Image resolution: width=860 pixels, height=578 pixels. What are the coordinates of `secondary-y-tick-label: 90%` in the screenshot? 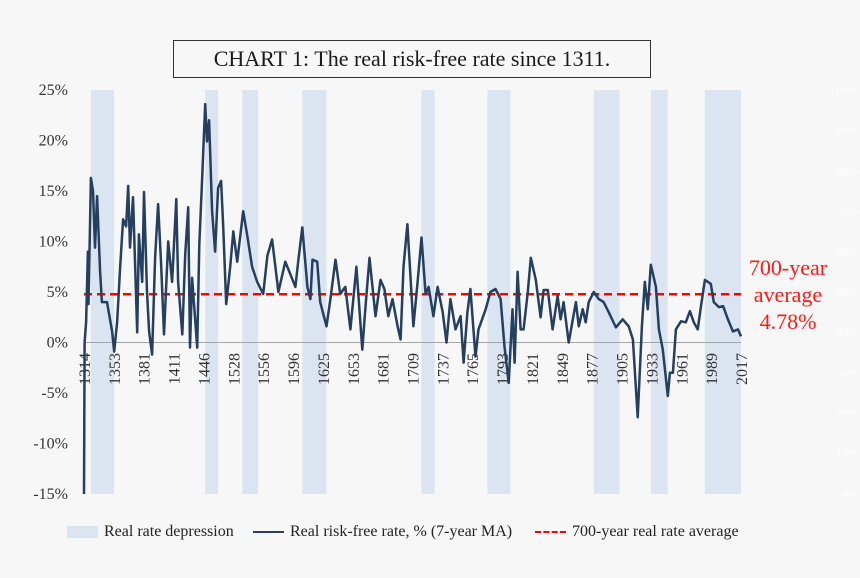 It's located at (847, 130).